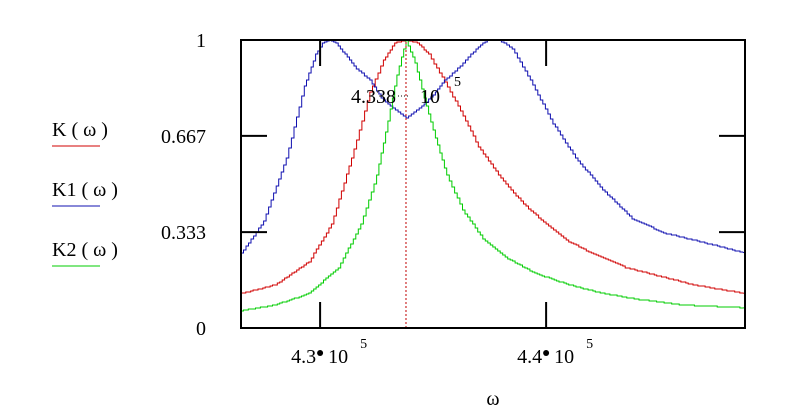 This screenshot has width=796, height=411. What do you see at coordinates (457, 82) in the screenshot?
I see `marker-label-exponent: 5` at bounding box center [457, 82].